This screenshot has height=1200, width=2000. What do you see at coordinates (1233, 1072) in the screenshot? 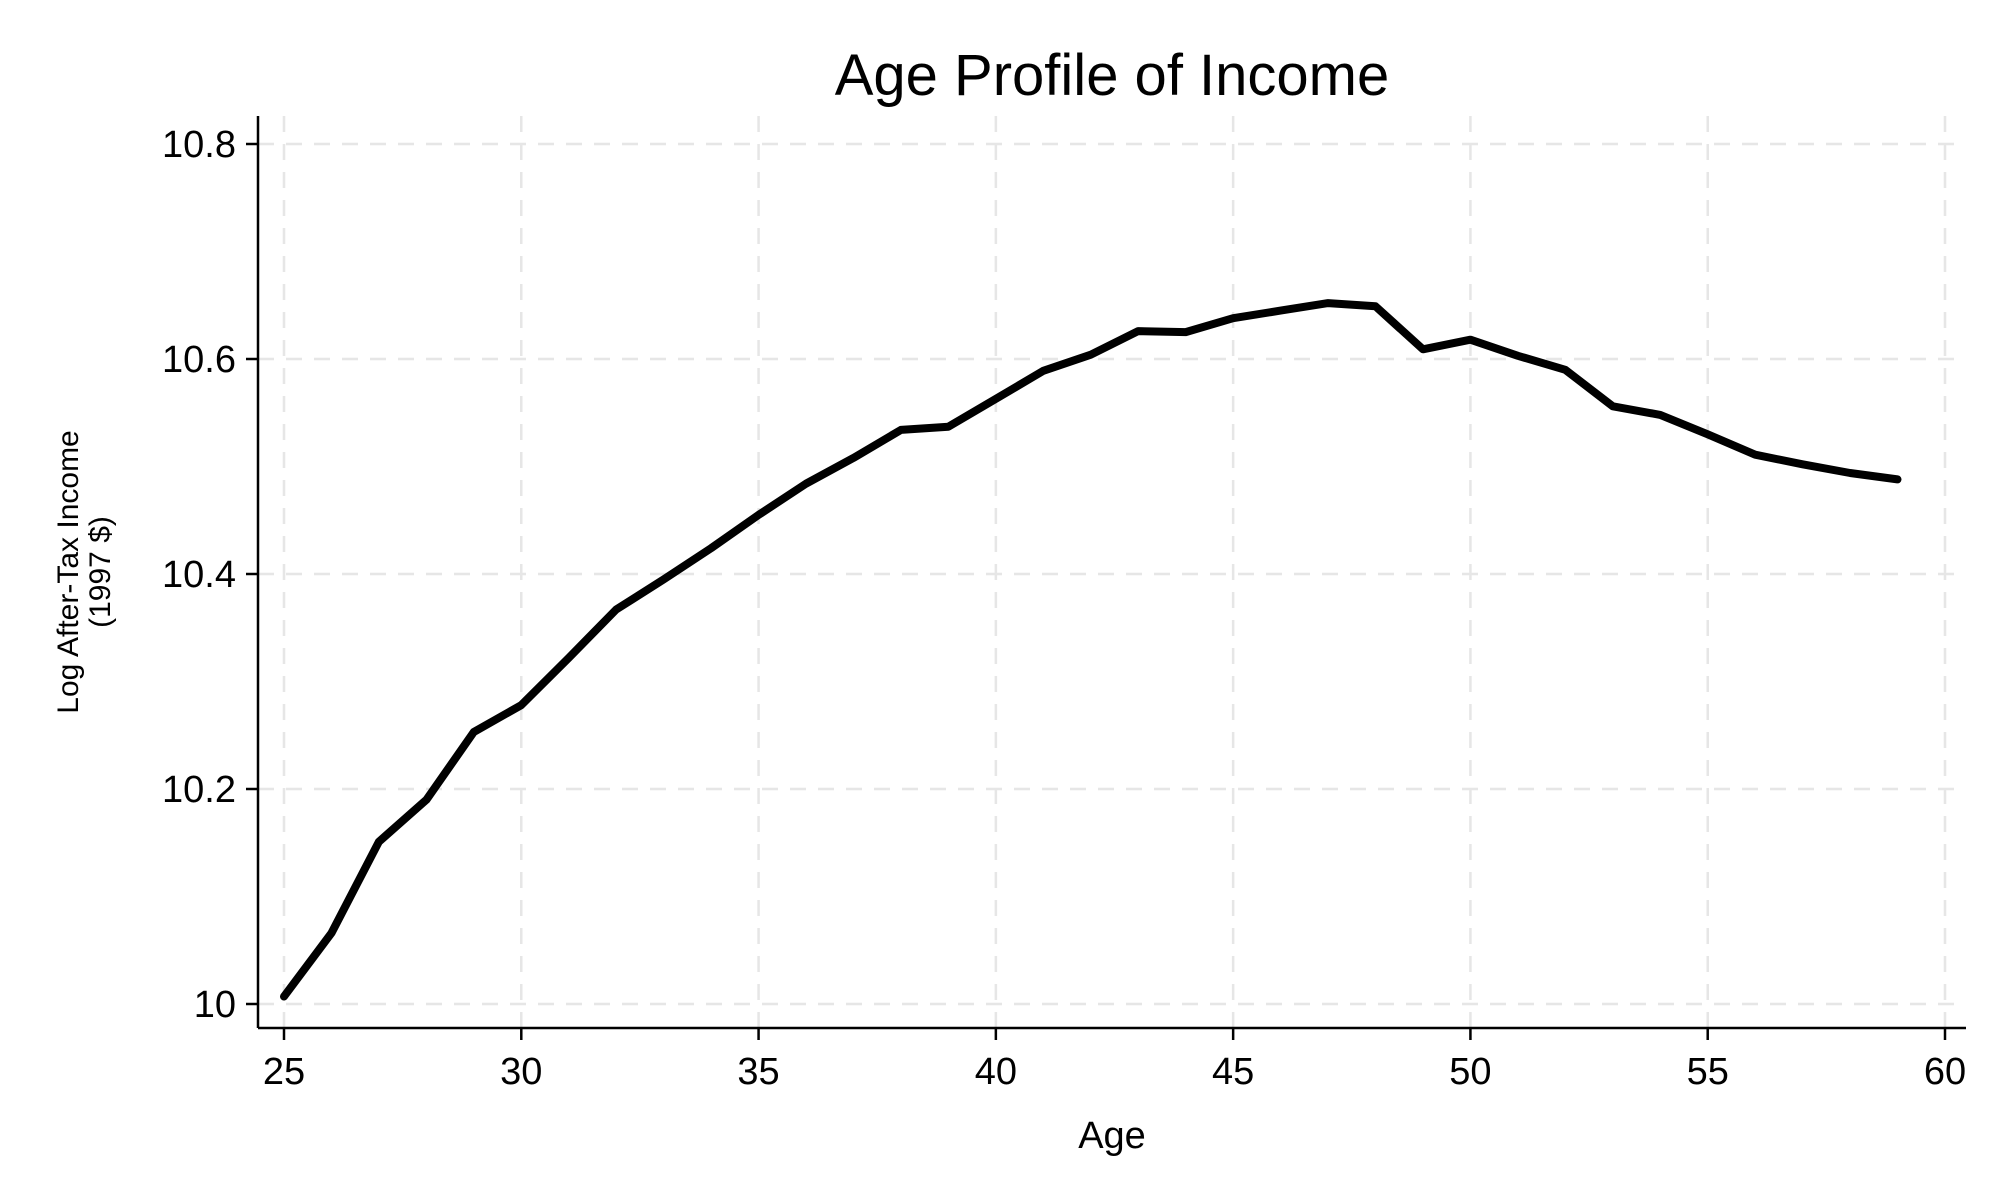
I see `x-tick-label: 45` at bounding box center [1233, 1072].